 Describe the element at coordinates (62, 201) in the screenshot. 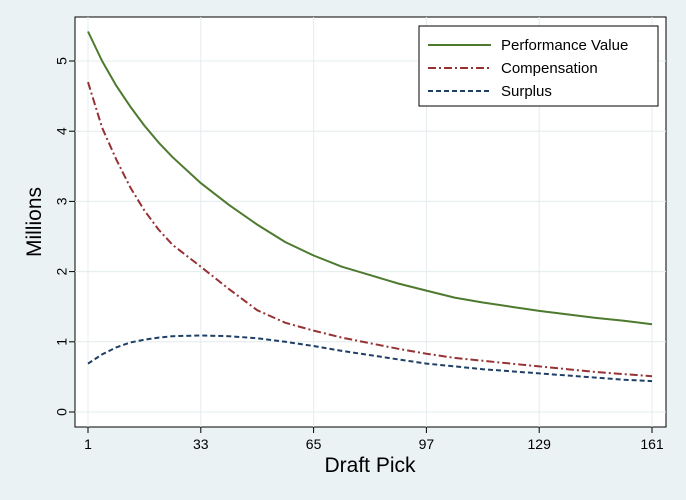

I see `y-tick-label: 3` at that location.